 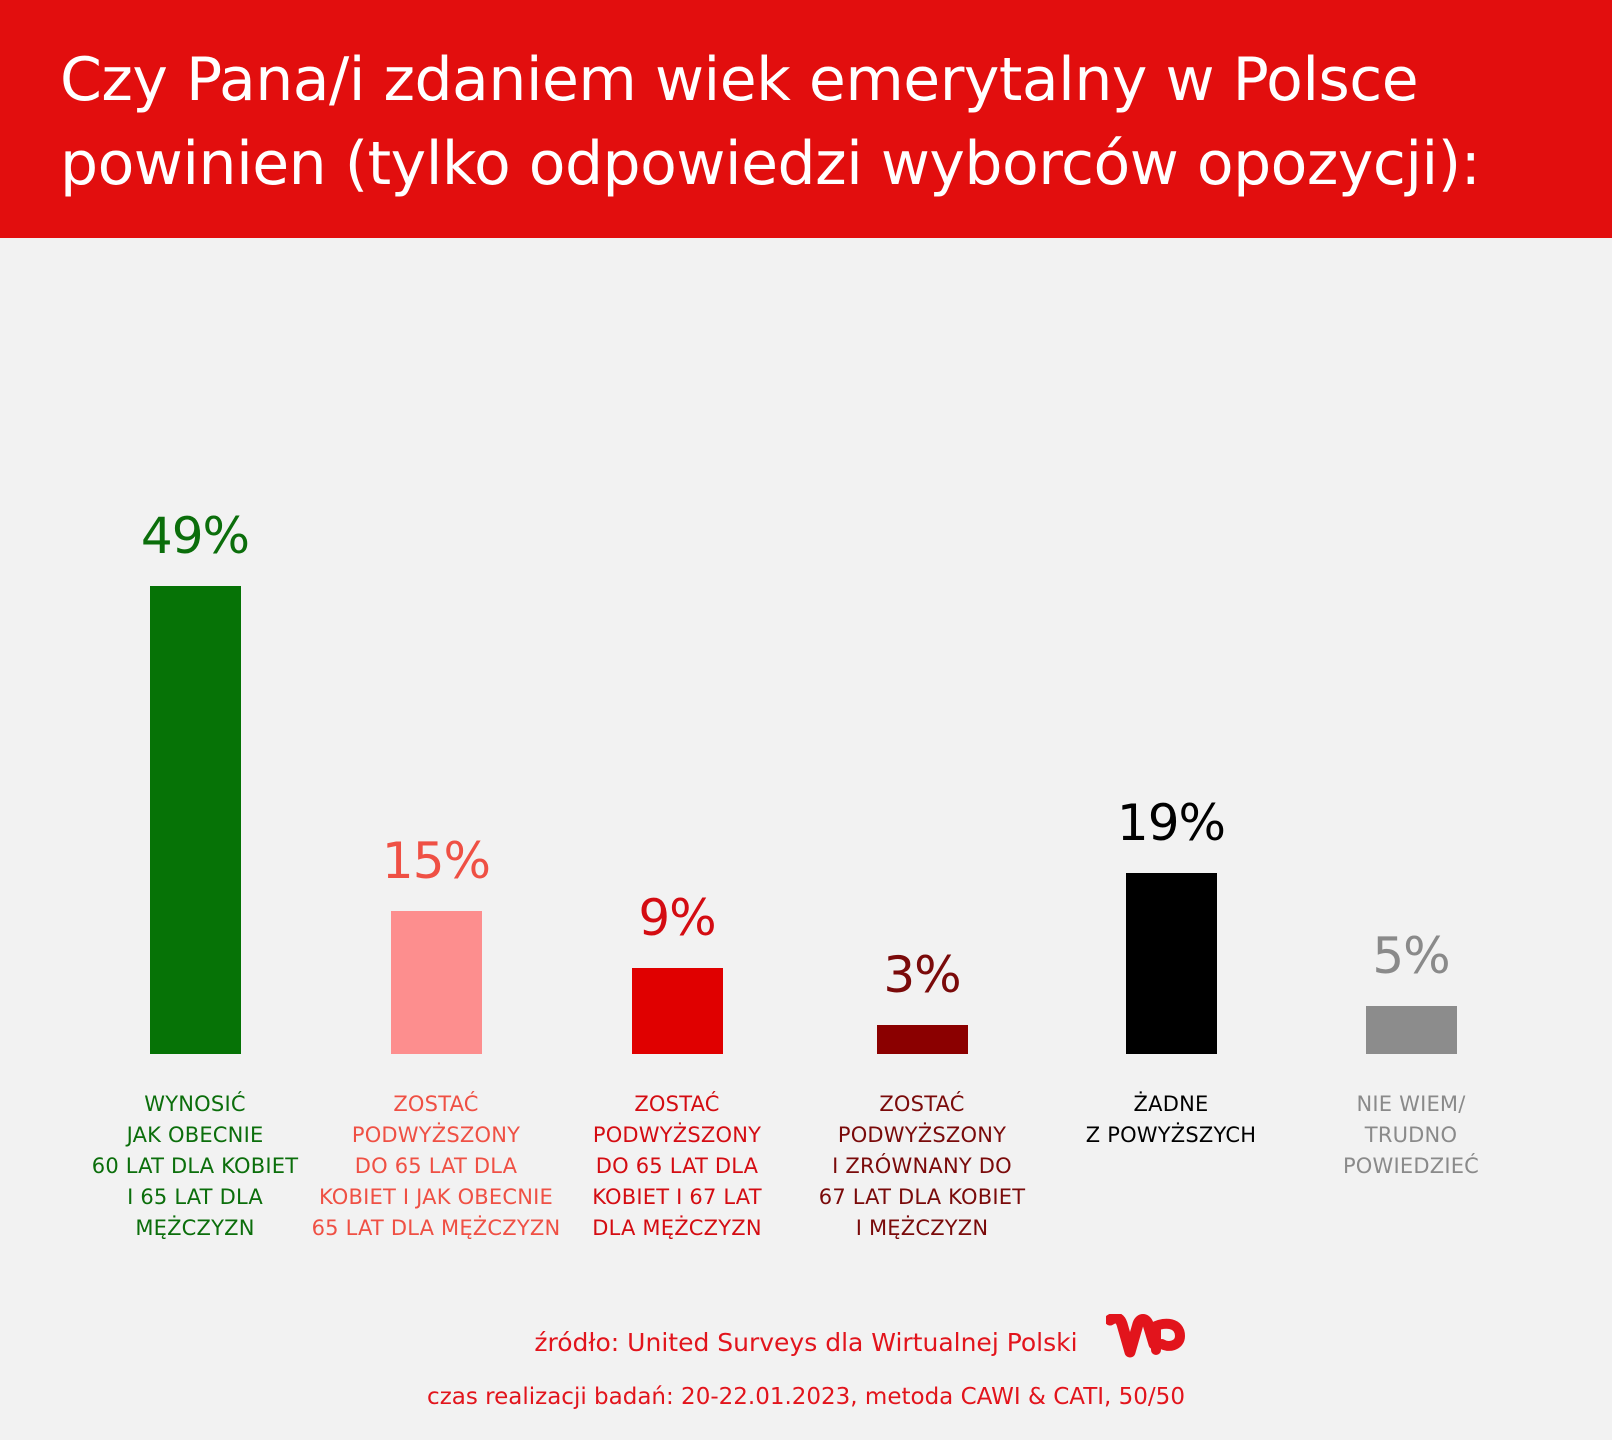 I want to click on bar-value-label: 3%, so click(x=922, y=975).